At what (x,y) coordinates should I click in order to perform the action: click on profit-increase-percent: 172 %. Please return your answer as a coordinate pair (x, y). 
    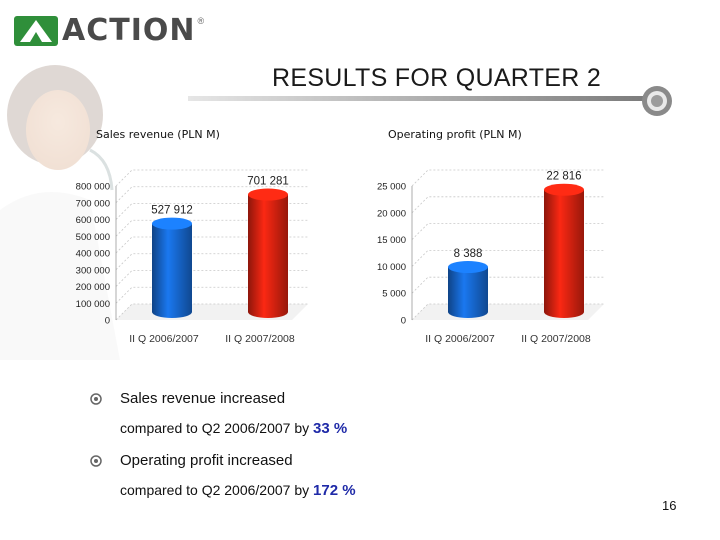
    Looking at the image, I should click on (334, 490).